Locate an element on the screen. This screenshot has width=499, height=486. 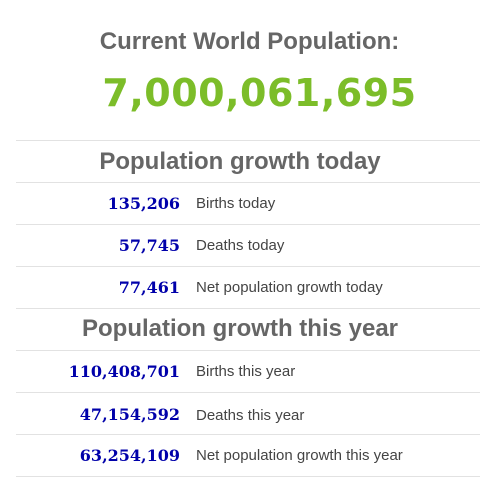
net-growth-today-value: 77,461 is located at coordinates (149, 287).